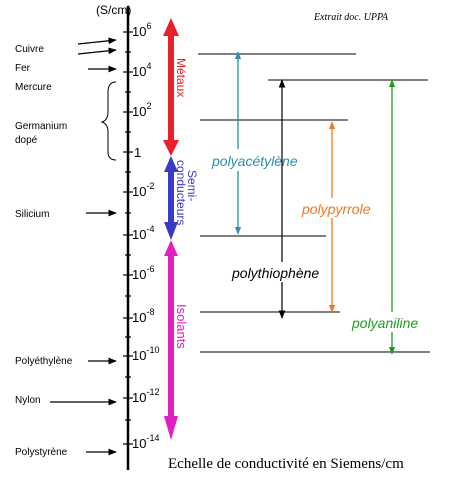  What do you see at coordinates (171, 340) in the screenshot?
I see `isolants-bar` at bounding box center [171, 340].